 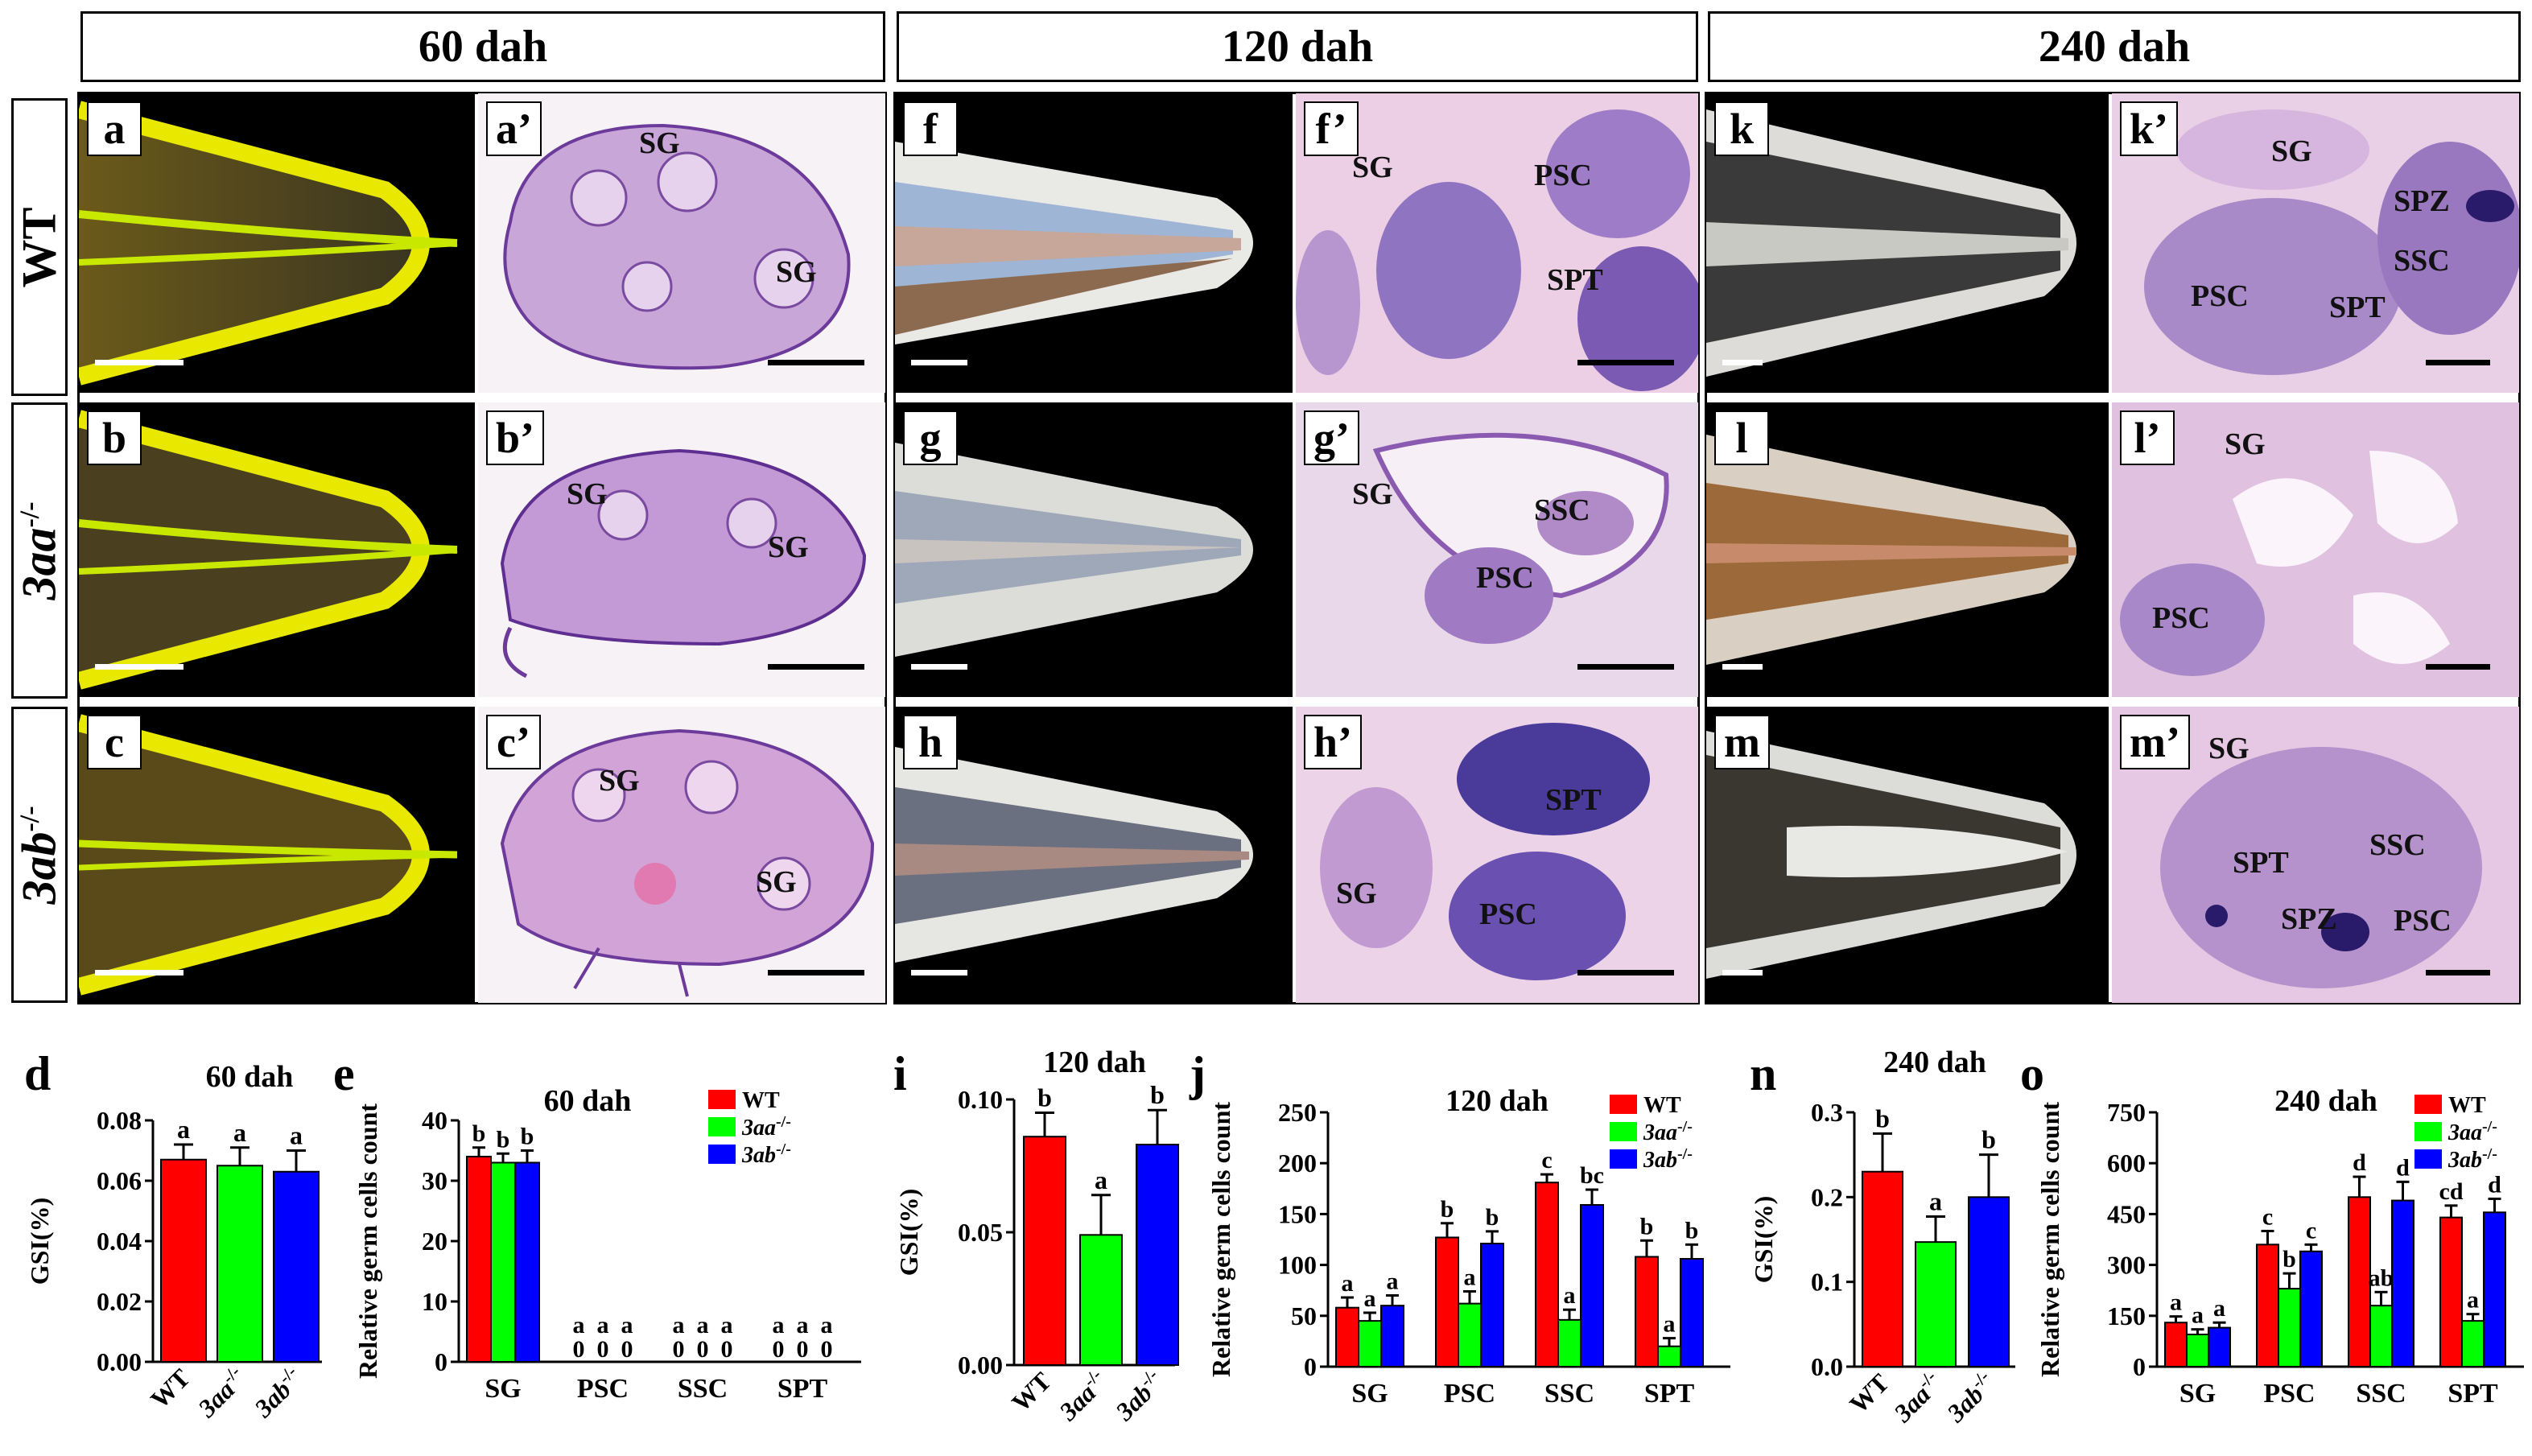 What do you see at coordinates (1497, 549) in the screenshot?
I see `histology-image-g2` at bounding box center [1497, 549].